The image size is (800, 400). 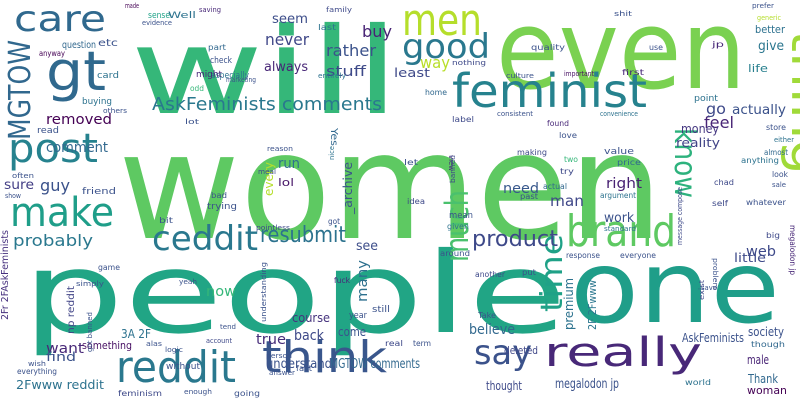 What do you see at coordinates (271, 340) in the screenshot?
I see `word: true` at bounding box center [271, 340].